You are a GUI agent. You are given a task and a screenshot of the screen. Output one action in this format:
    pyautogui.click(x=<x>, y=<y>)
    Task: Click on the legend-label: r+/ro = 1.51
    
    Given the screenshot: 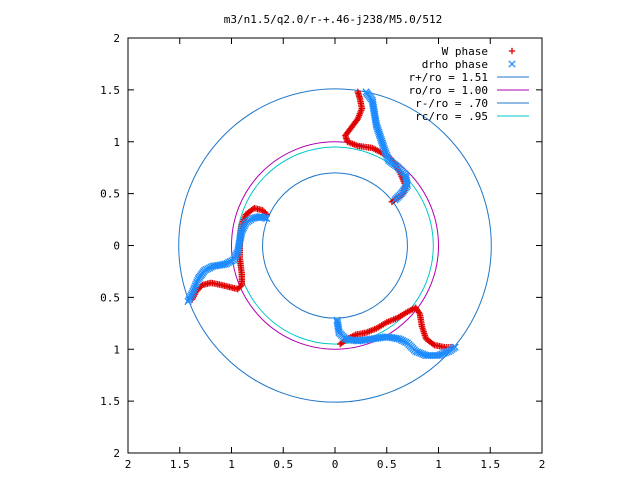 What is the action you would take?
    pyautogui.click(x=448, y=77)
    